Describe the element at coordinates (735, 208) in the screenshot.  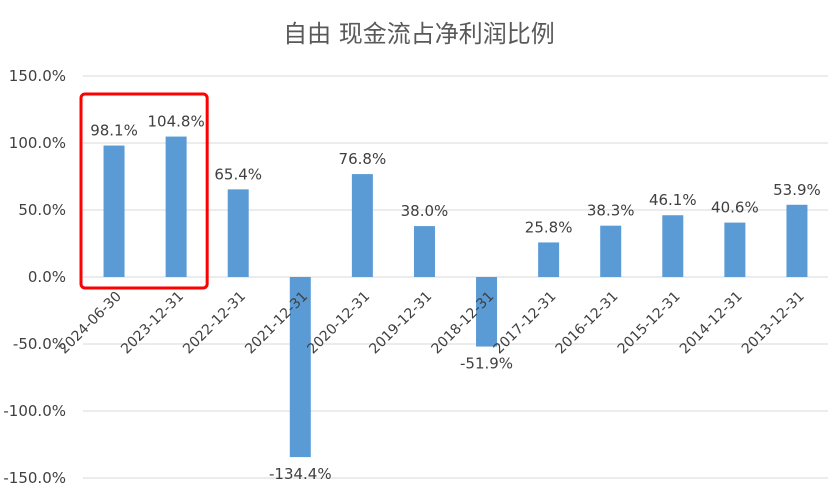
I see `data-label: 40.6%` at that location.